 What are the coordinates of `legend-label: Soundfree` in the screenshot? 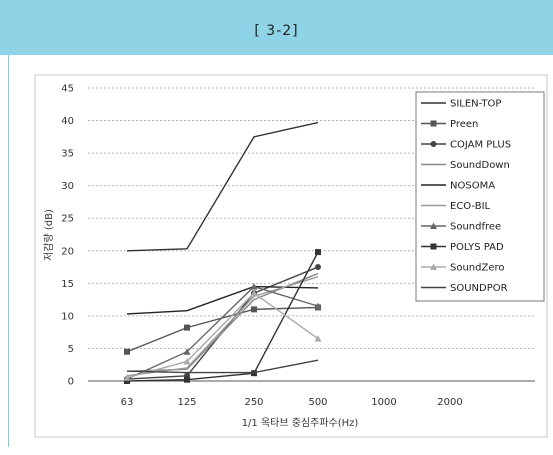 It's located at (475, 227).